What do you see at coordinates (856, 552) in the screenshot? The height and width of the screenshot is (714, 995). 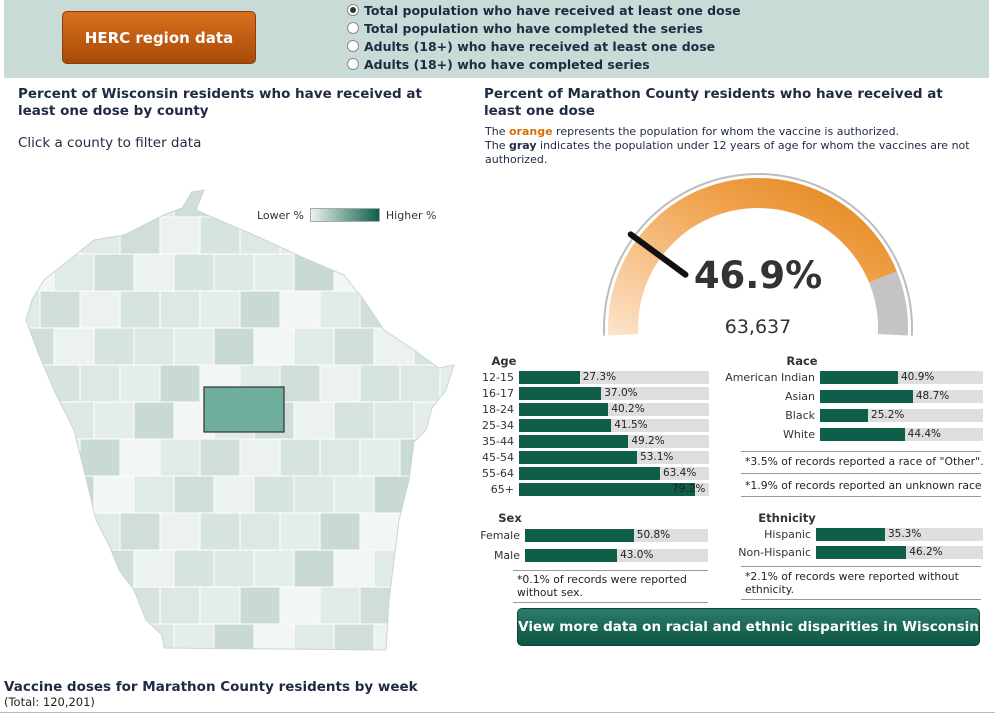 I see `ethnicity-bar-row: Non-Hispanic 46.2%` at bounding box center [856, 552].